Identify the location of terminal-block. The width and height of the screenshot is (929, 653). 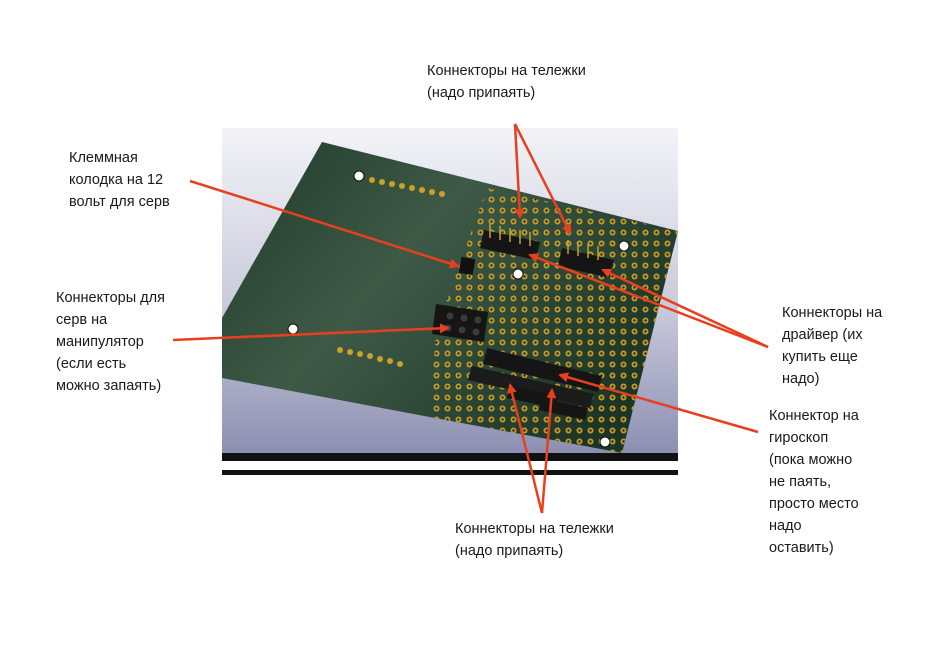
(467, 266).